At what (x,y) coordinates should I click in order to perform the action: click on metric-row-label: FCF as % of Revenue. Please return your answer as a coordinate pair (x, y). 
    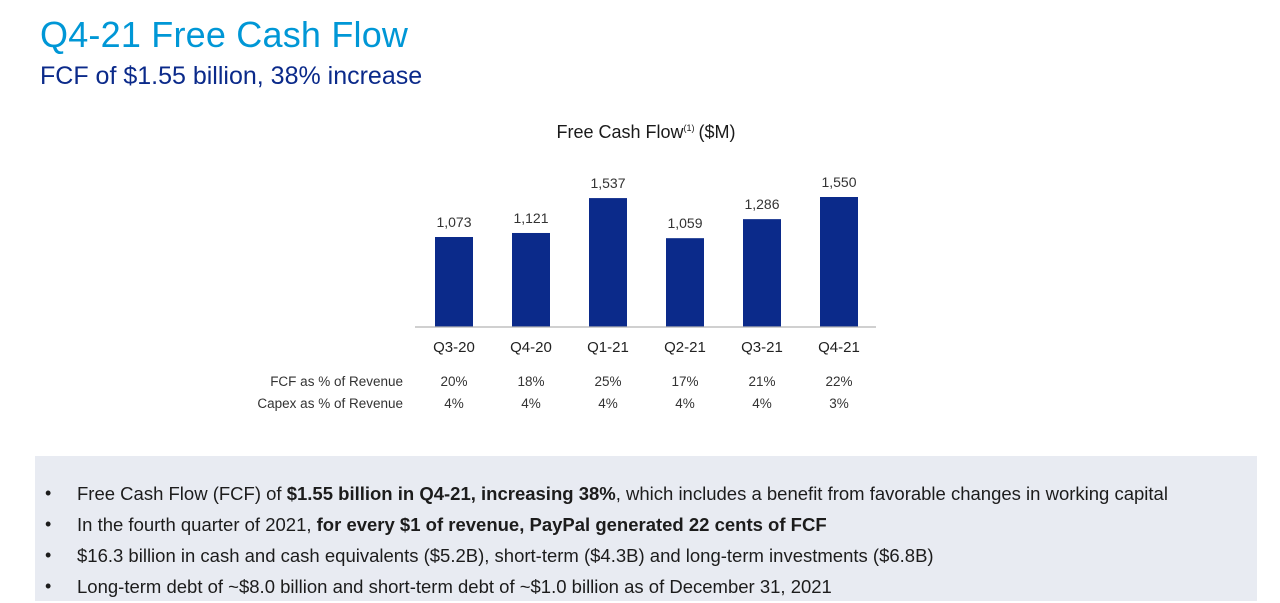
    Looking at the image, I should click on (336, 381).